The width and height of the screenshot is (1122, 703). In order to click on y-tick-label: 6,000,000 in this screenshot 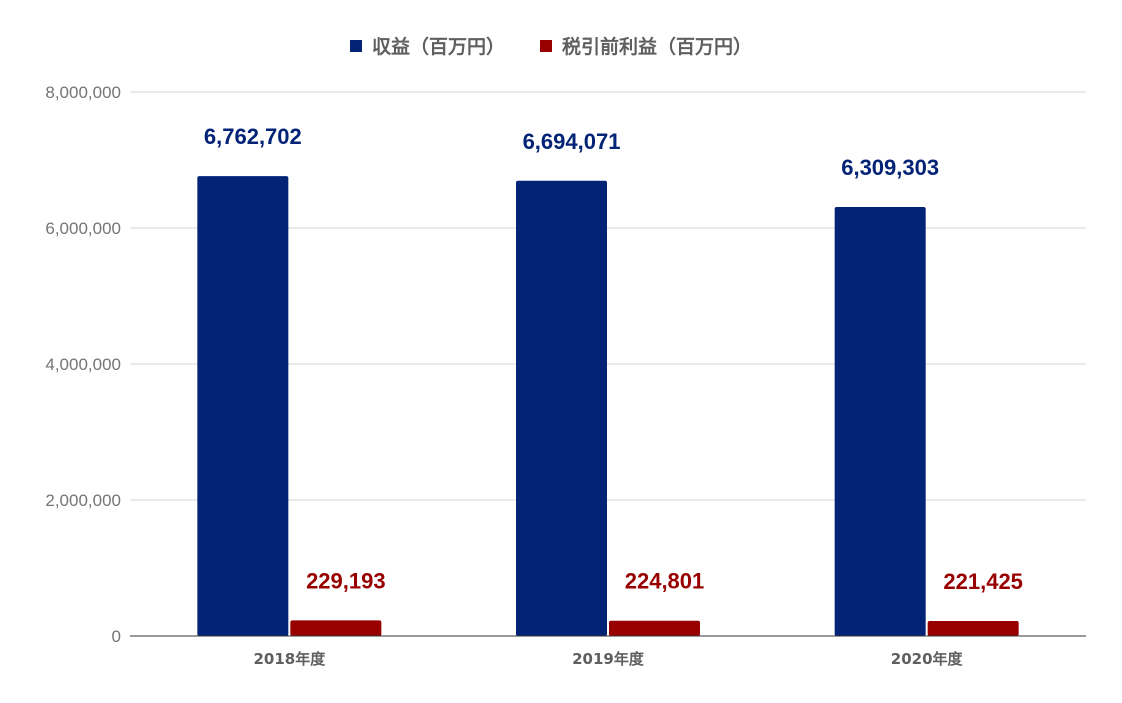, I will do `click(83, 228)`.